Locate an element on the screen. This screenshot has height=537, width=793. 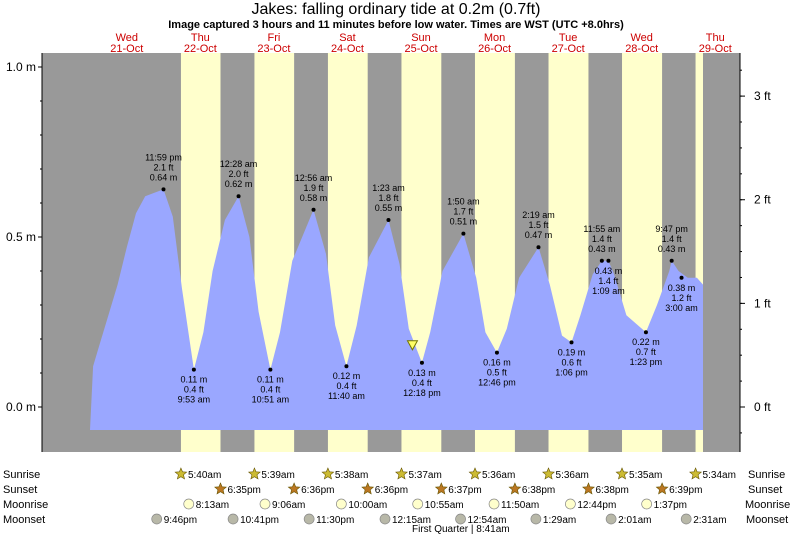
day-label-date: 25-Oct is located at coordinates (421, 49).